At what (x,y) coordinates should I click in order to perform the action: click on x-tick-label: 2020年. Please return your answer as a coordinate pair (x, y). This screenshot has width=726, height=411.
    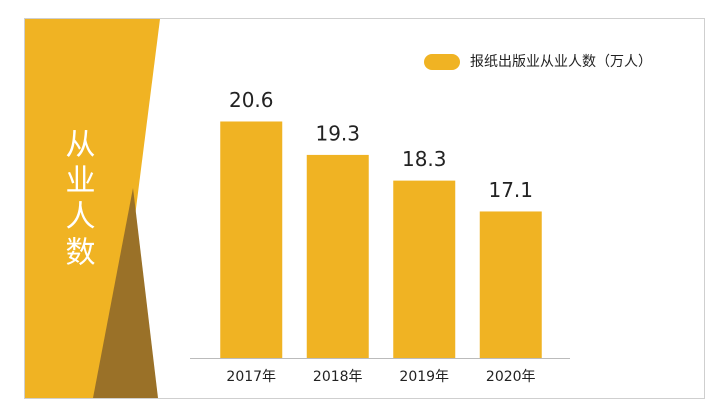
    Looking at the image, I should click on (511, 377).